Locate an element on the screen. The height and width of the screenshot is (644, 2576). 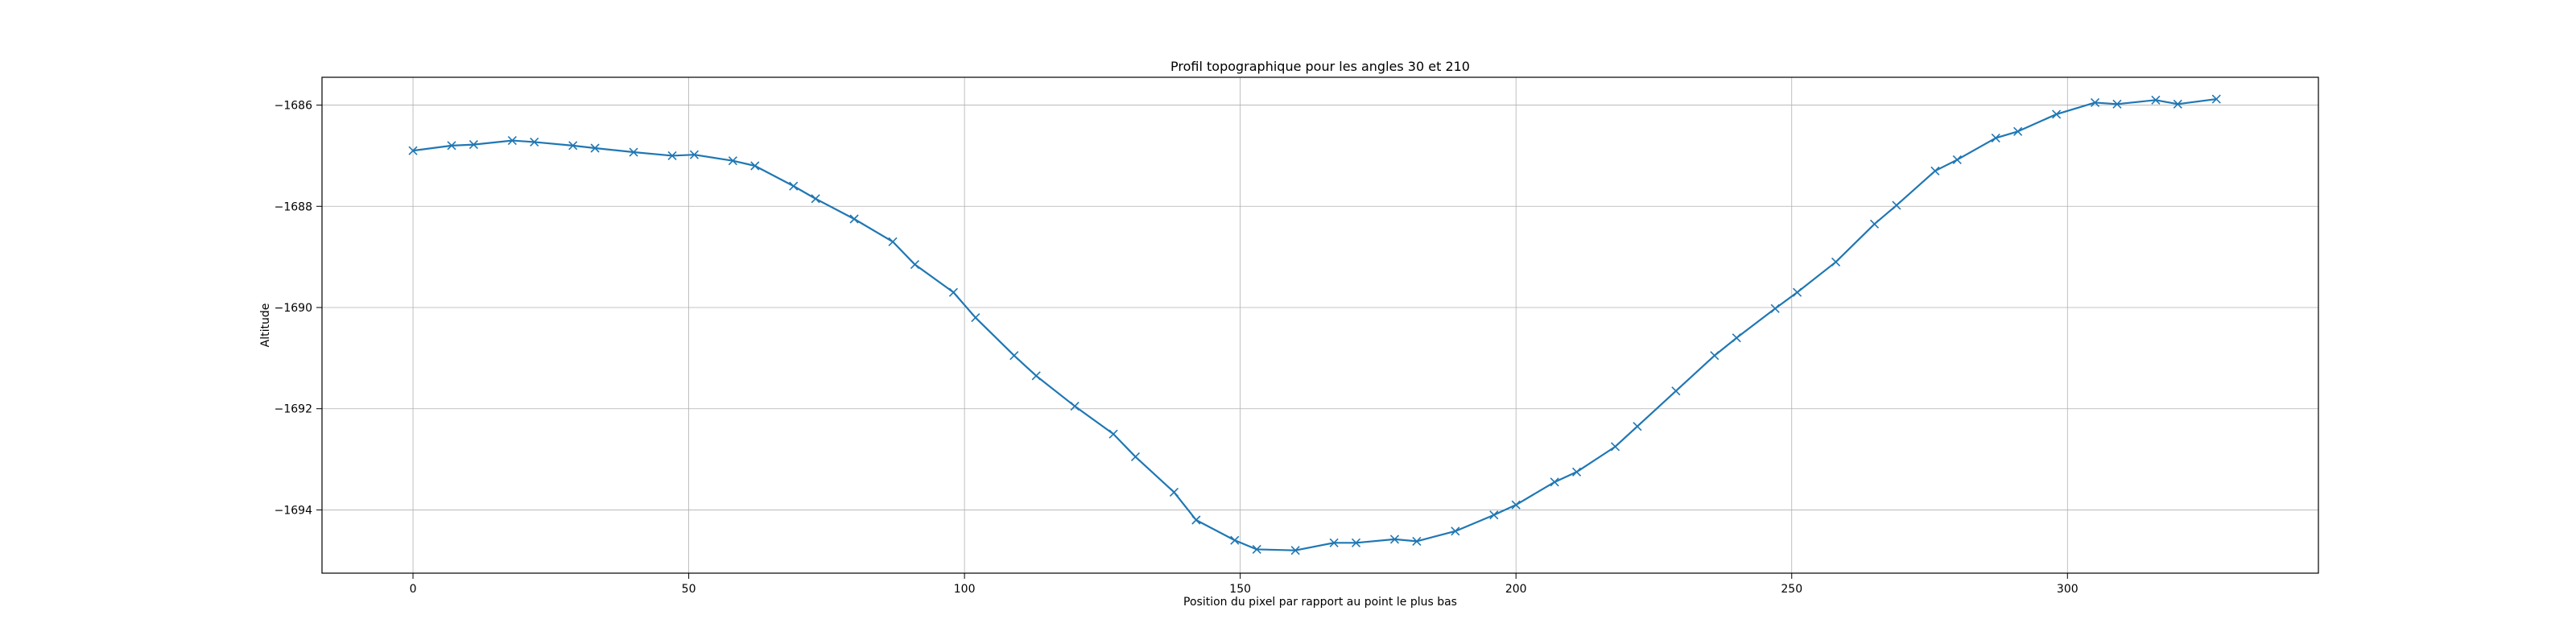
x-tick-label: 100 is located at coordinates (965, 589).